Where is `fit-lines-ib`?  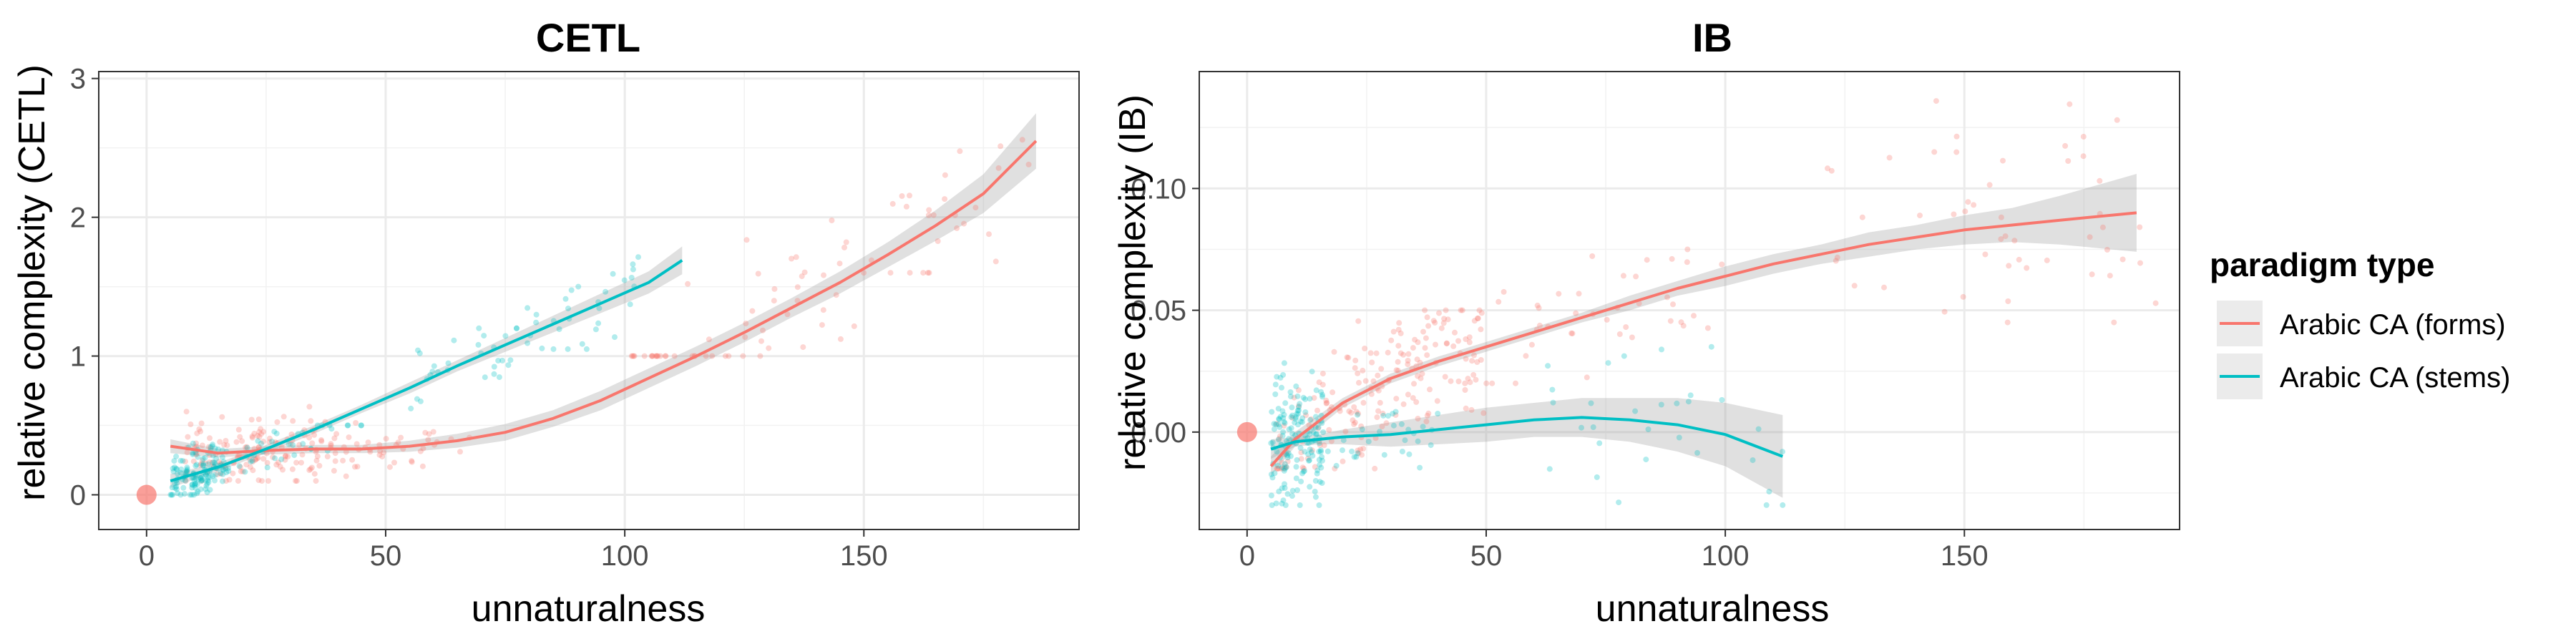
fit-lines-ib is located at coordinates (1703, 339).